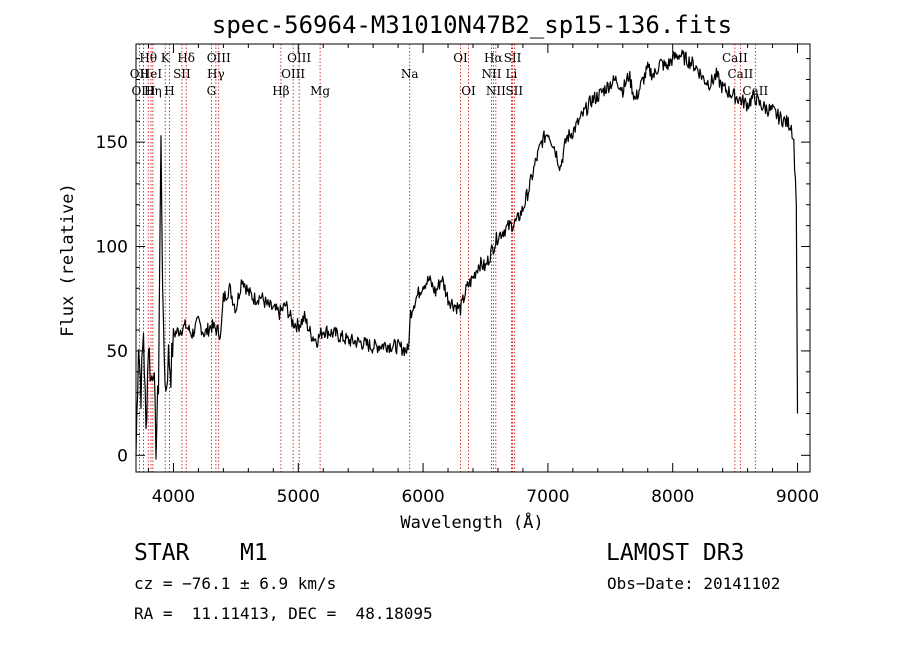 The width and height of the screenshot is (900, 649). What do you see at coordinates (283, 613) in the screenshot?
I see `coordinates: RA = 11.11413, DEC = 48.18095` at bounding box center [283, 613].